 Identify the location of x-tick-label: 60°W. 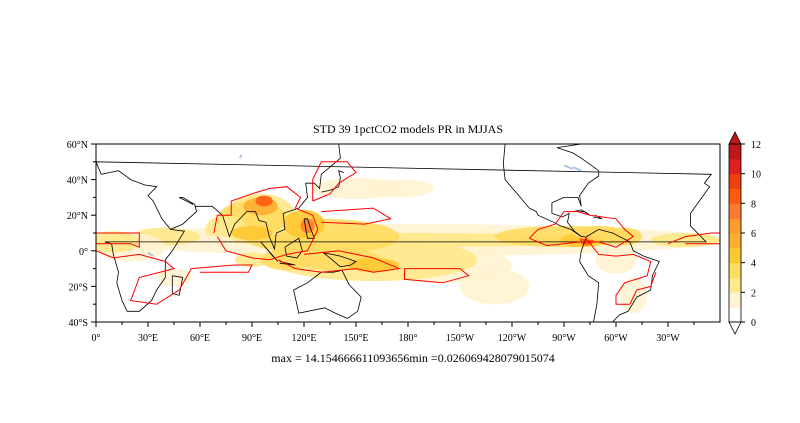
(616, 338).